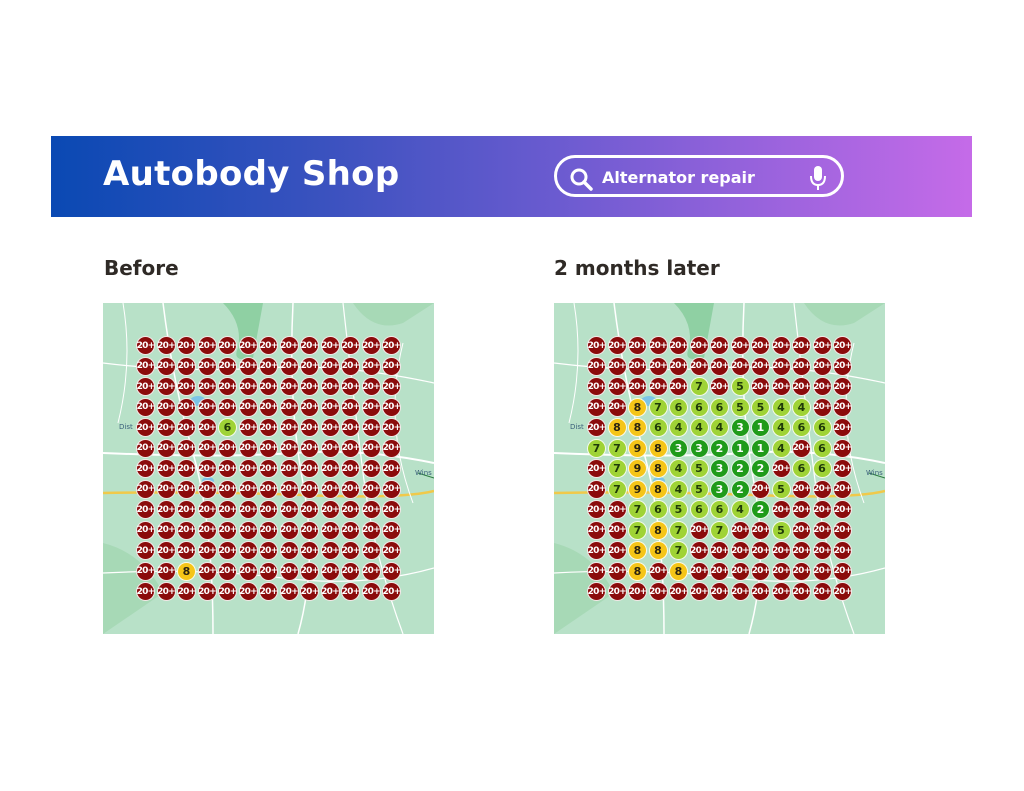 The width and height of the screenshot is (1024, 791). Describe the element at coordinates (818, 178) in the screenshot. I see `microphone-icon` at that location.